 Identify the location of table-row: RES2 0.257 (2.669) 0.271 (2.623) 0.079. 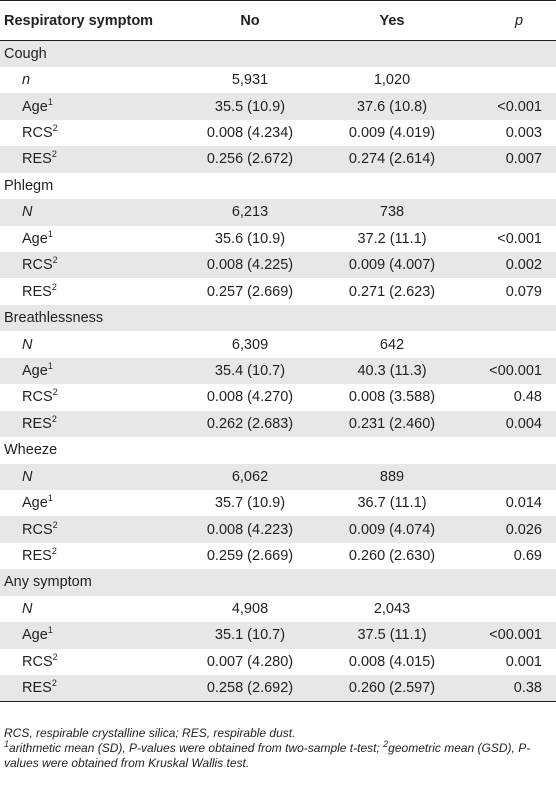
(278, 291).